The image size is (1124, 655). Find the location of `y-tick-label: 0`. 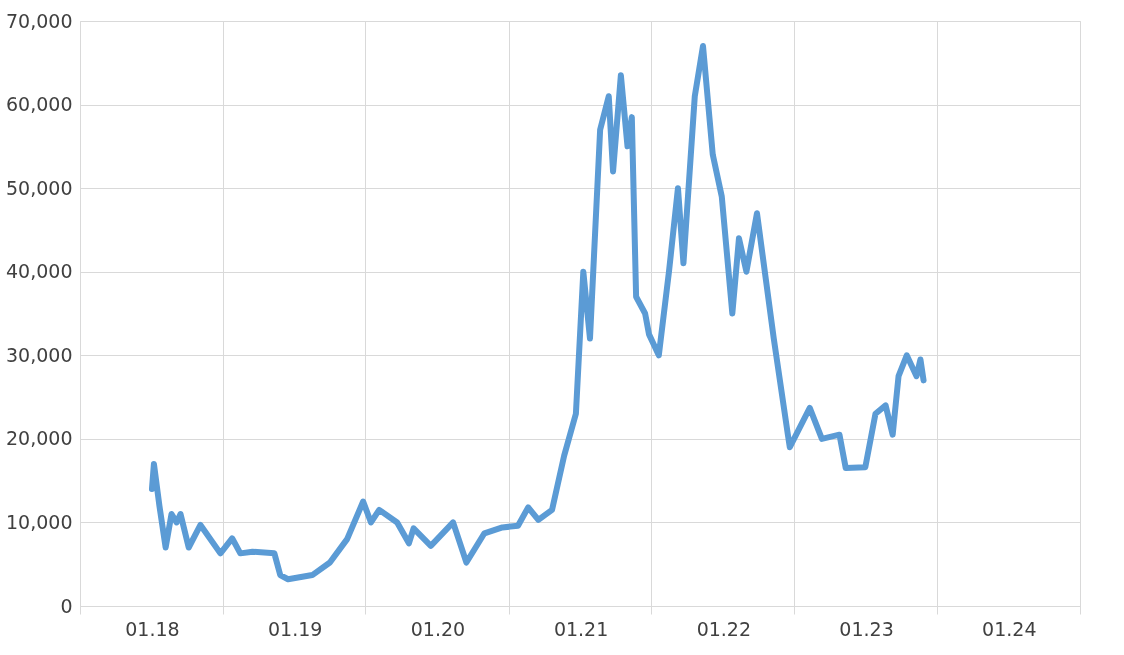

y-tick-label: 0 is located at coordinates (66, 605).